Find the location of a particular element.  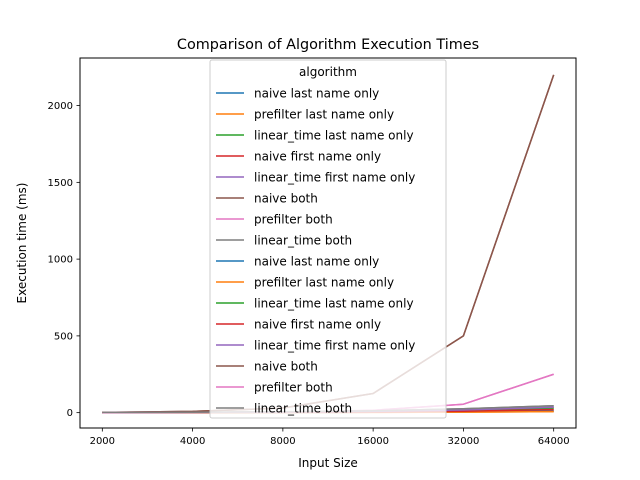

y-tick-label: 1500 is located at coordinates (60, 183).